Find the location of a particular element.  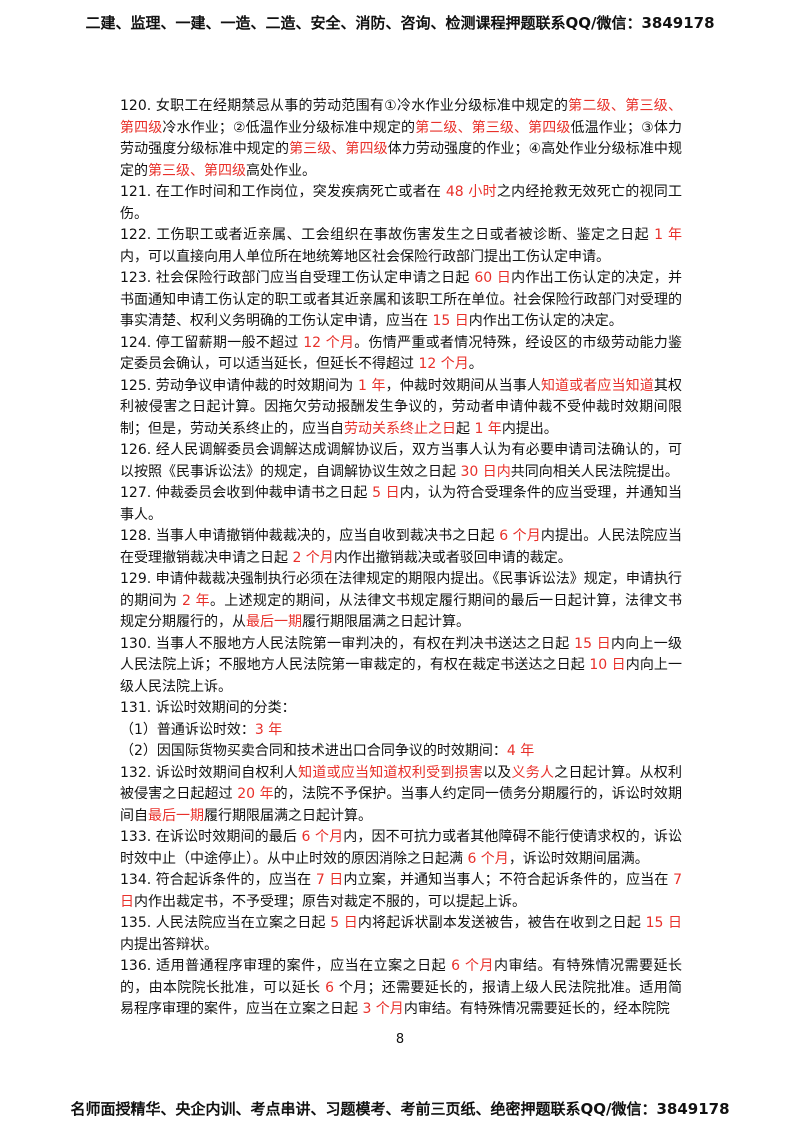

text: 起 is located at coordinates (465, 428).